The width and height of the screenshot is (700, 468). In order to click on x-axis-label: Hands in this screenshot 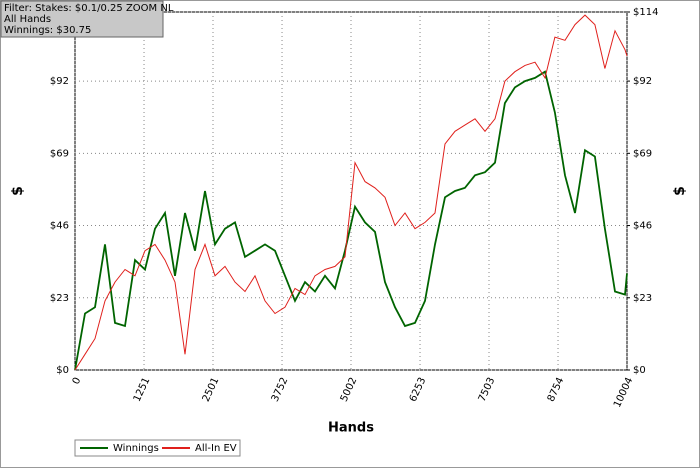, I will do `click(351, 428)`.